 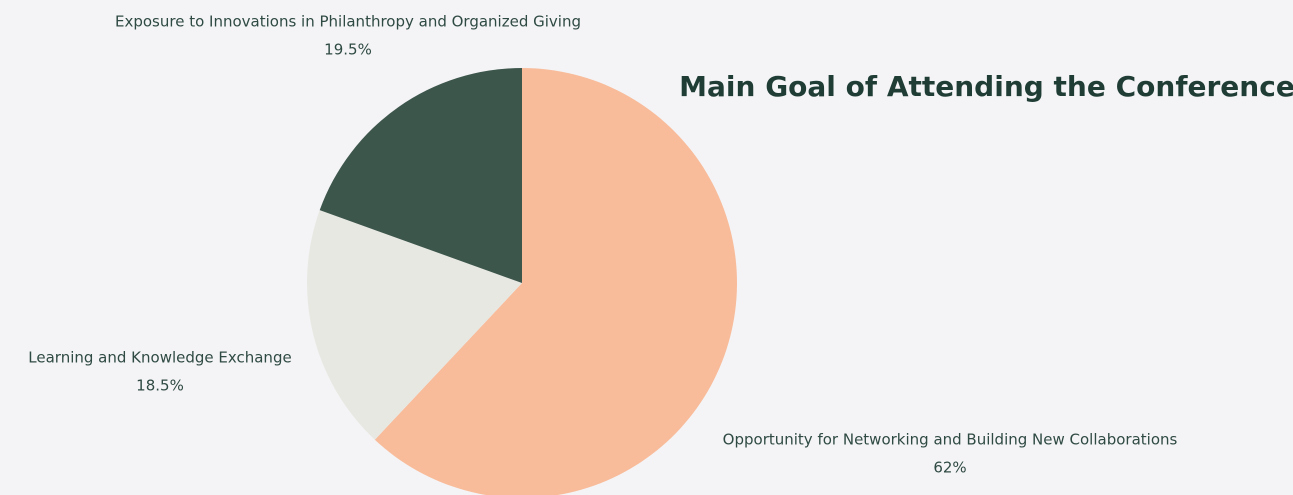 What do you see at coordinates (159, 358) in the screenshot?
I see `slice-label: Learning and Knowledge Exchange` at bounding box center [159, 358].